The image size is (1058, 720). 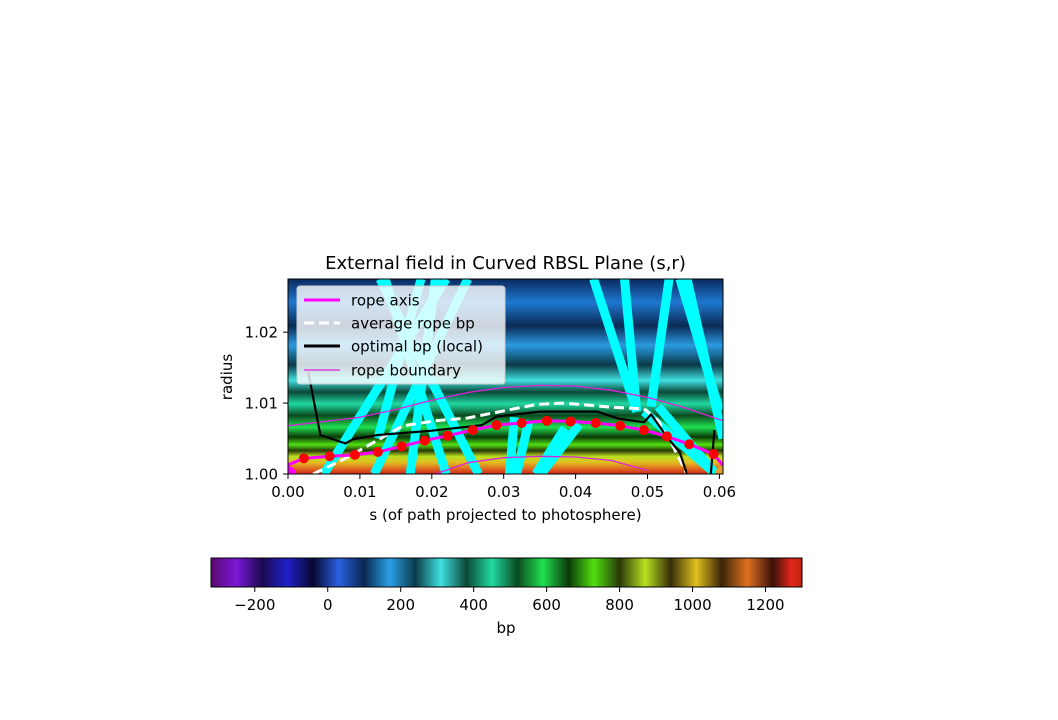 I want to click on footpoints, so click(x=505, y=470).